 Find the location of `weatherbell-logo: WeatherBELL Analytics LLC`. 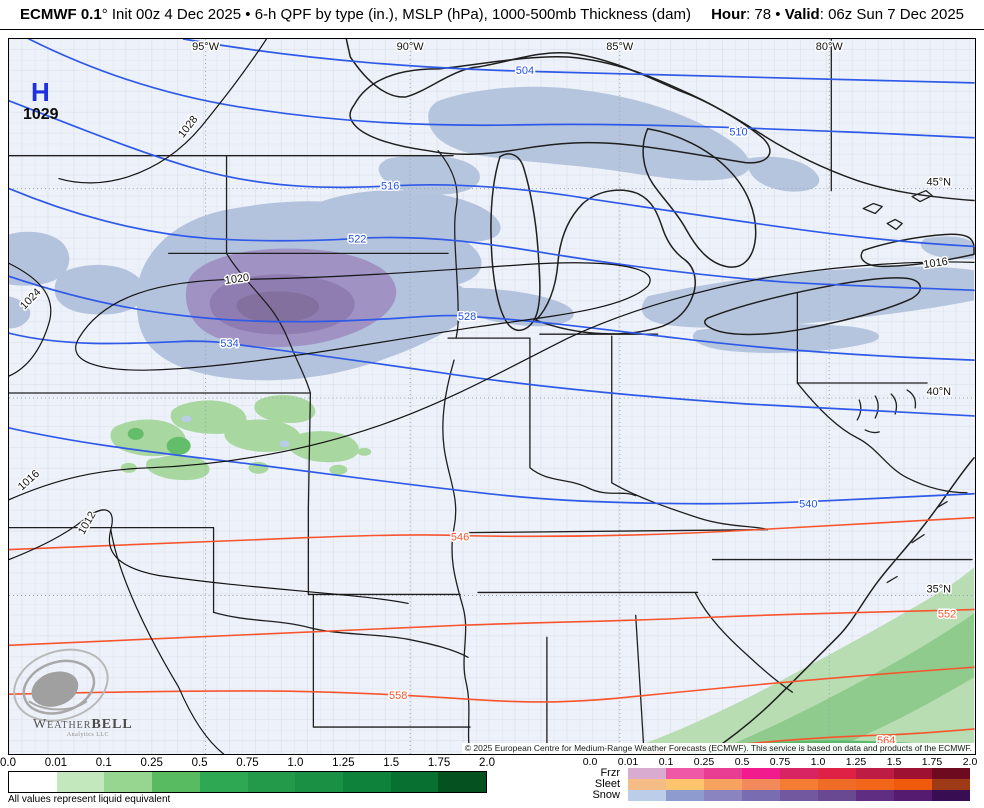

weatherbell-logo: WeatherBELL Analytics LLC is located at coordinates (73, 693).